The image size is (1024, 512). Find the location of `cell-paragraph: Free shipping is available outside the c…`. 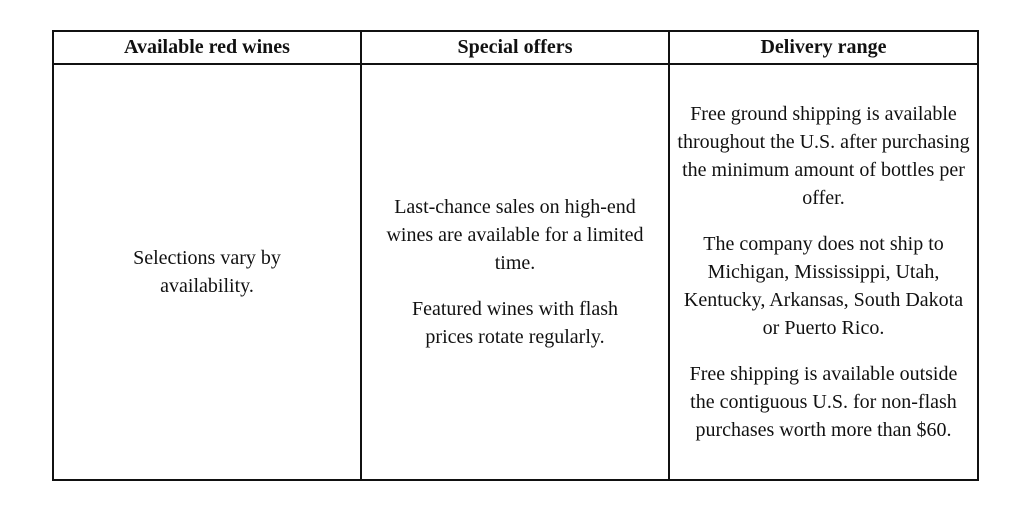

cell-paragraph: Free shipping is available outside the c… is located at coordinates (823, 402).